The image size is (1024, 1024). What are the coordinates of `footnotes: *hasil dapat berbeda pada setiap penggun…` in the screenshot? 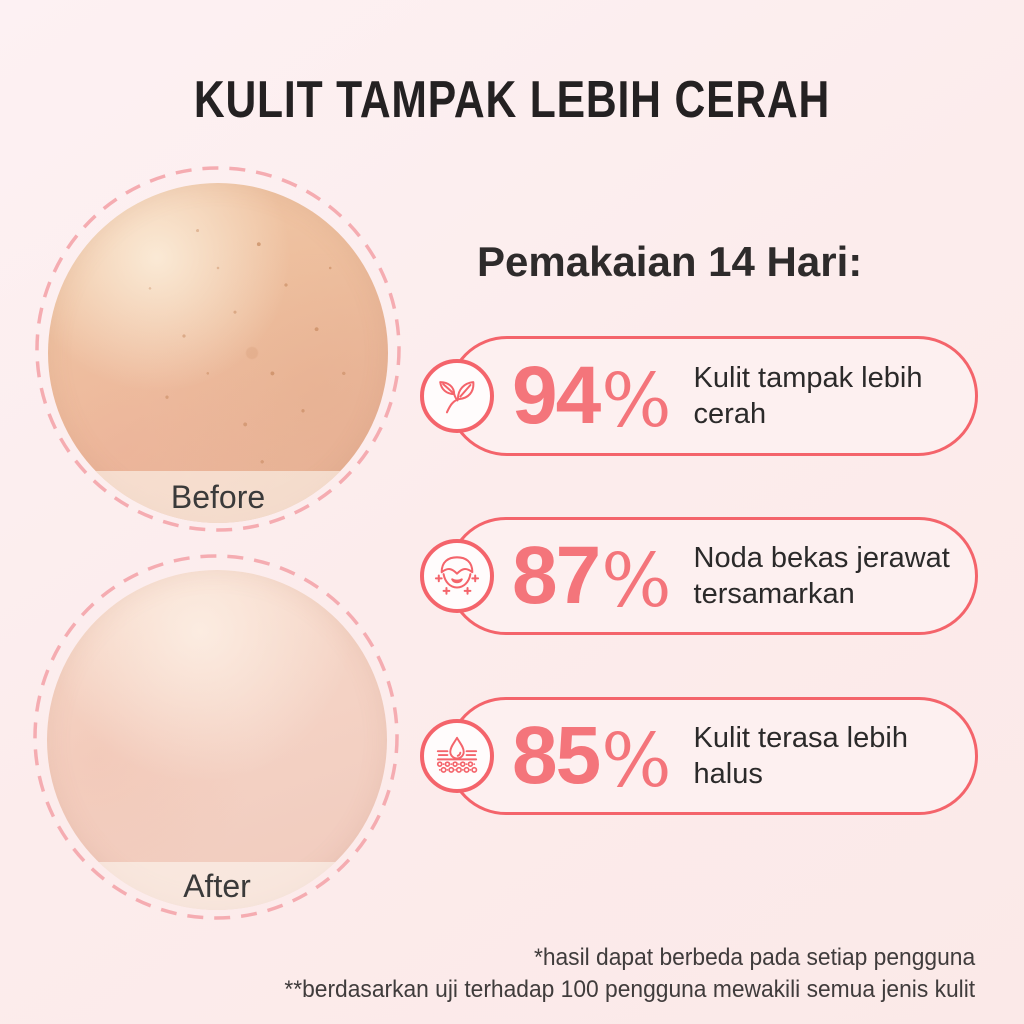 It's located at (629, 973).